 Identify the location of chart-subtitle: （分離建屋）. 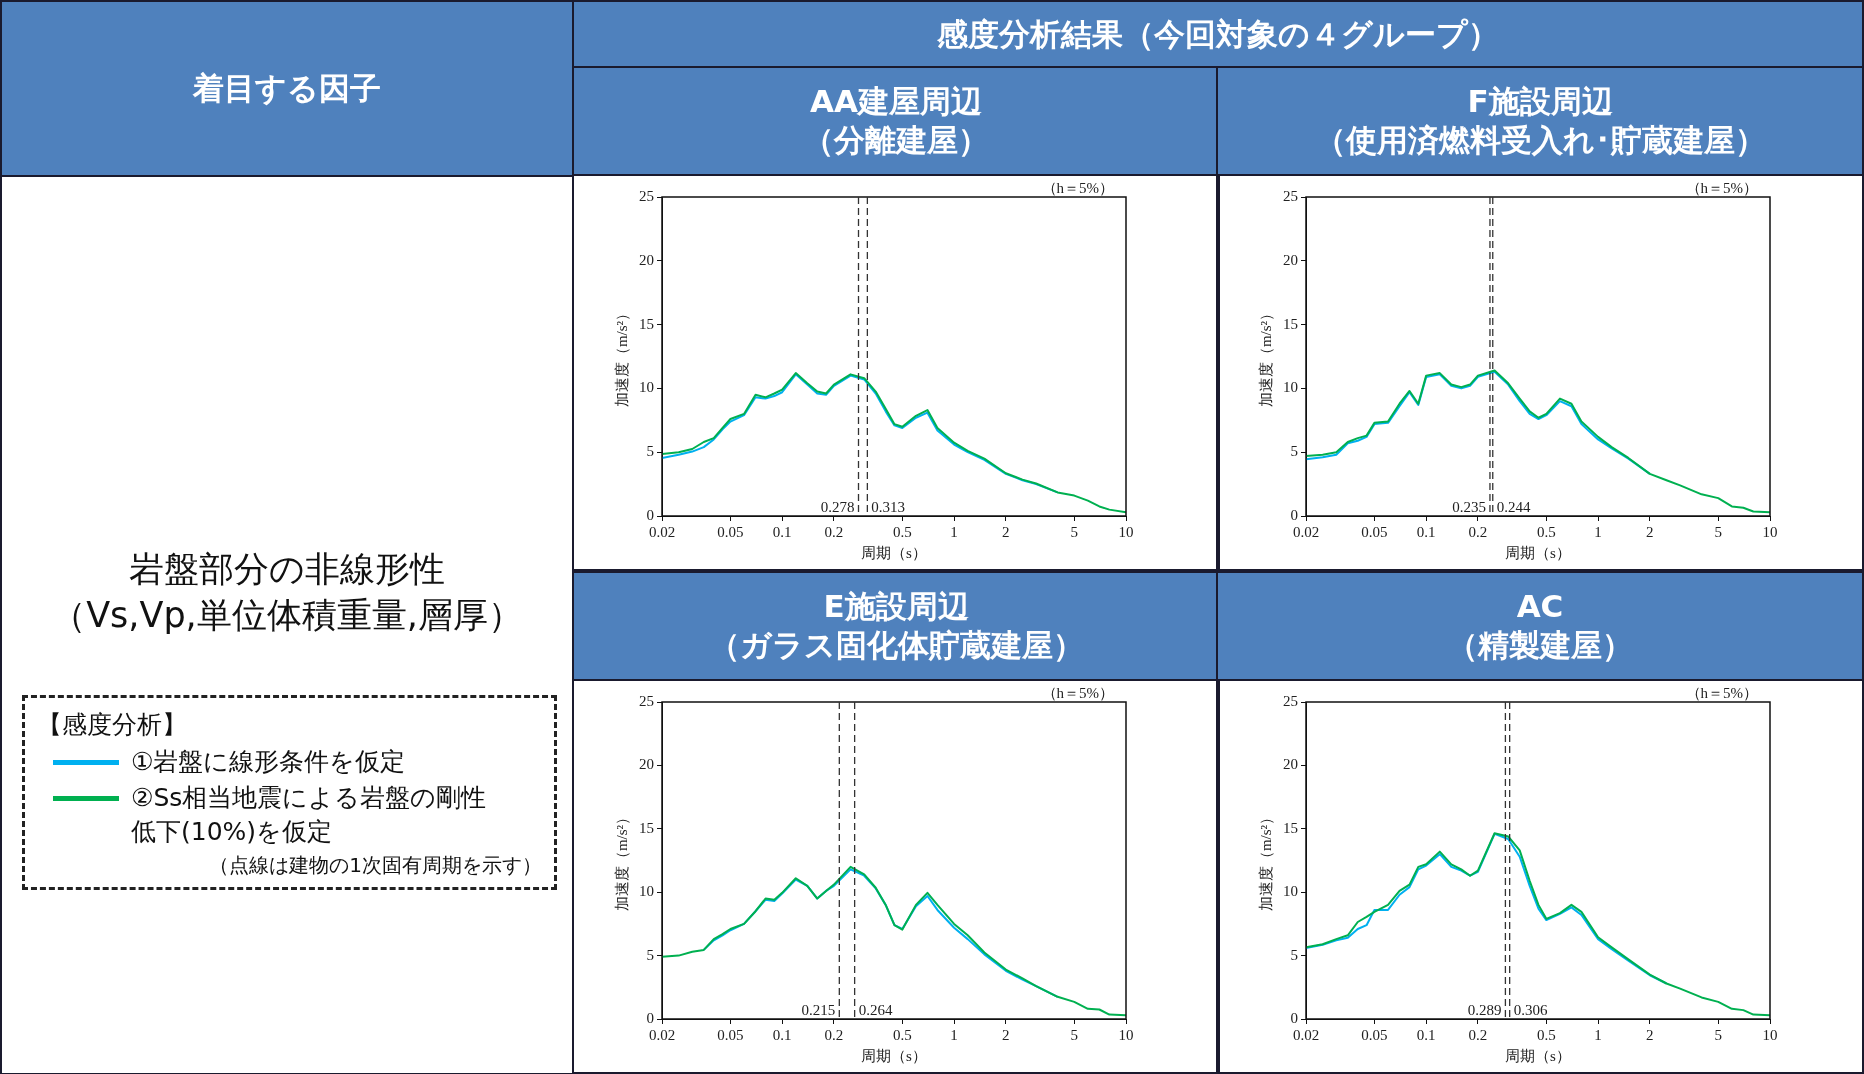
(896, 140).